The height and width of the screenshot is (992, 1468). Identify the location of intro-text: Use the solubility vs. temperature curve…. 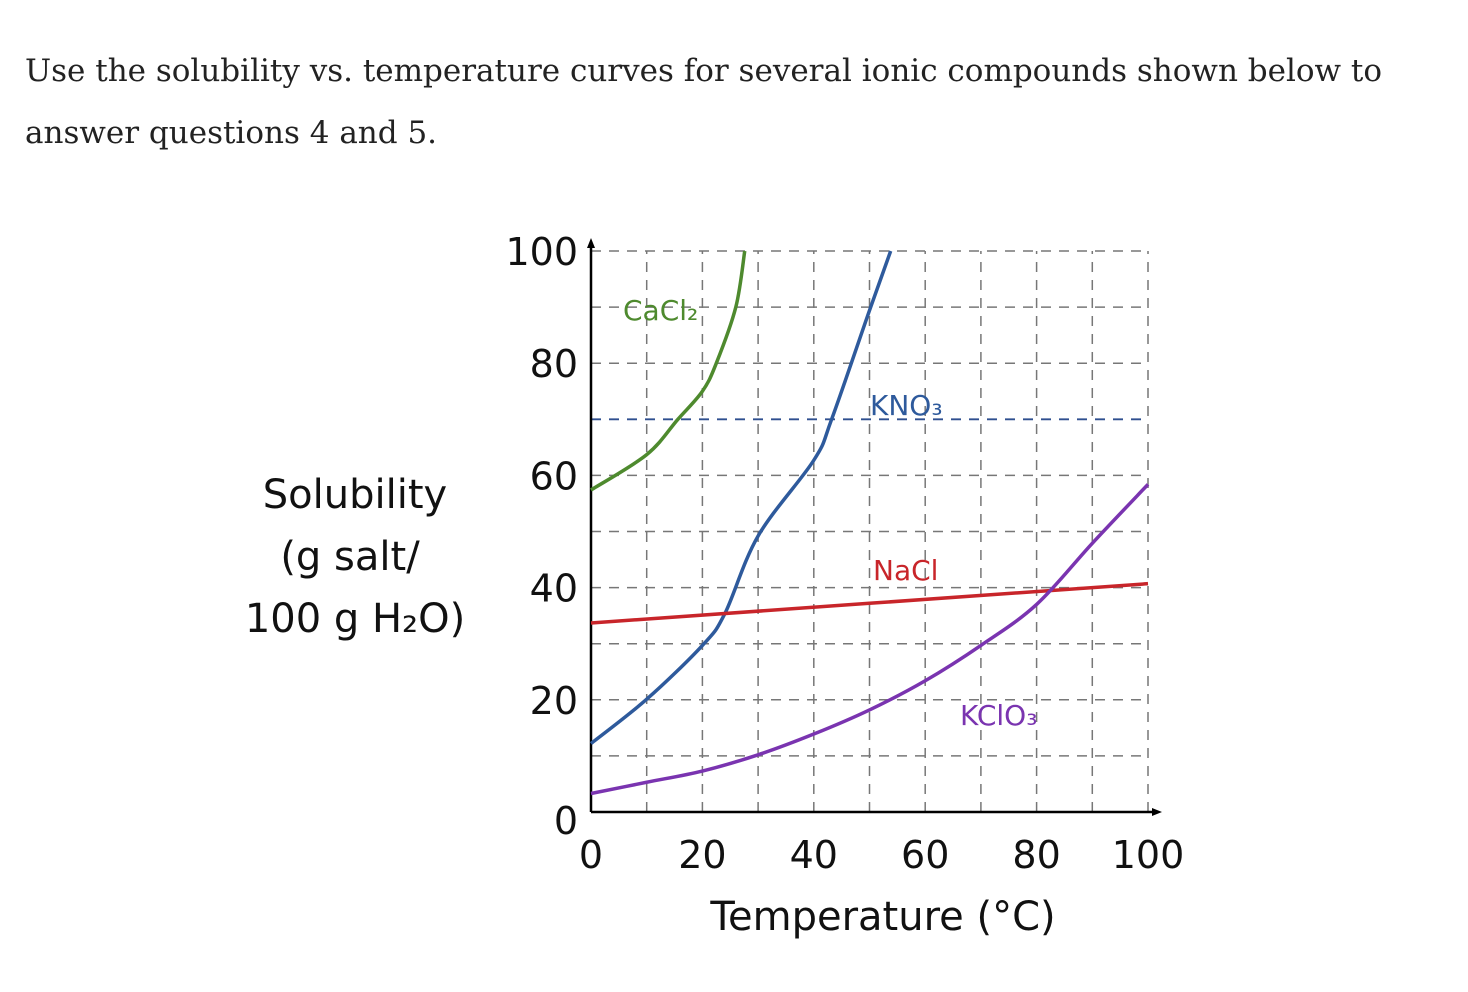
(704, 102).